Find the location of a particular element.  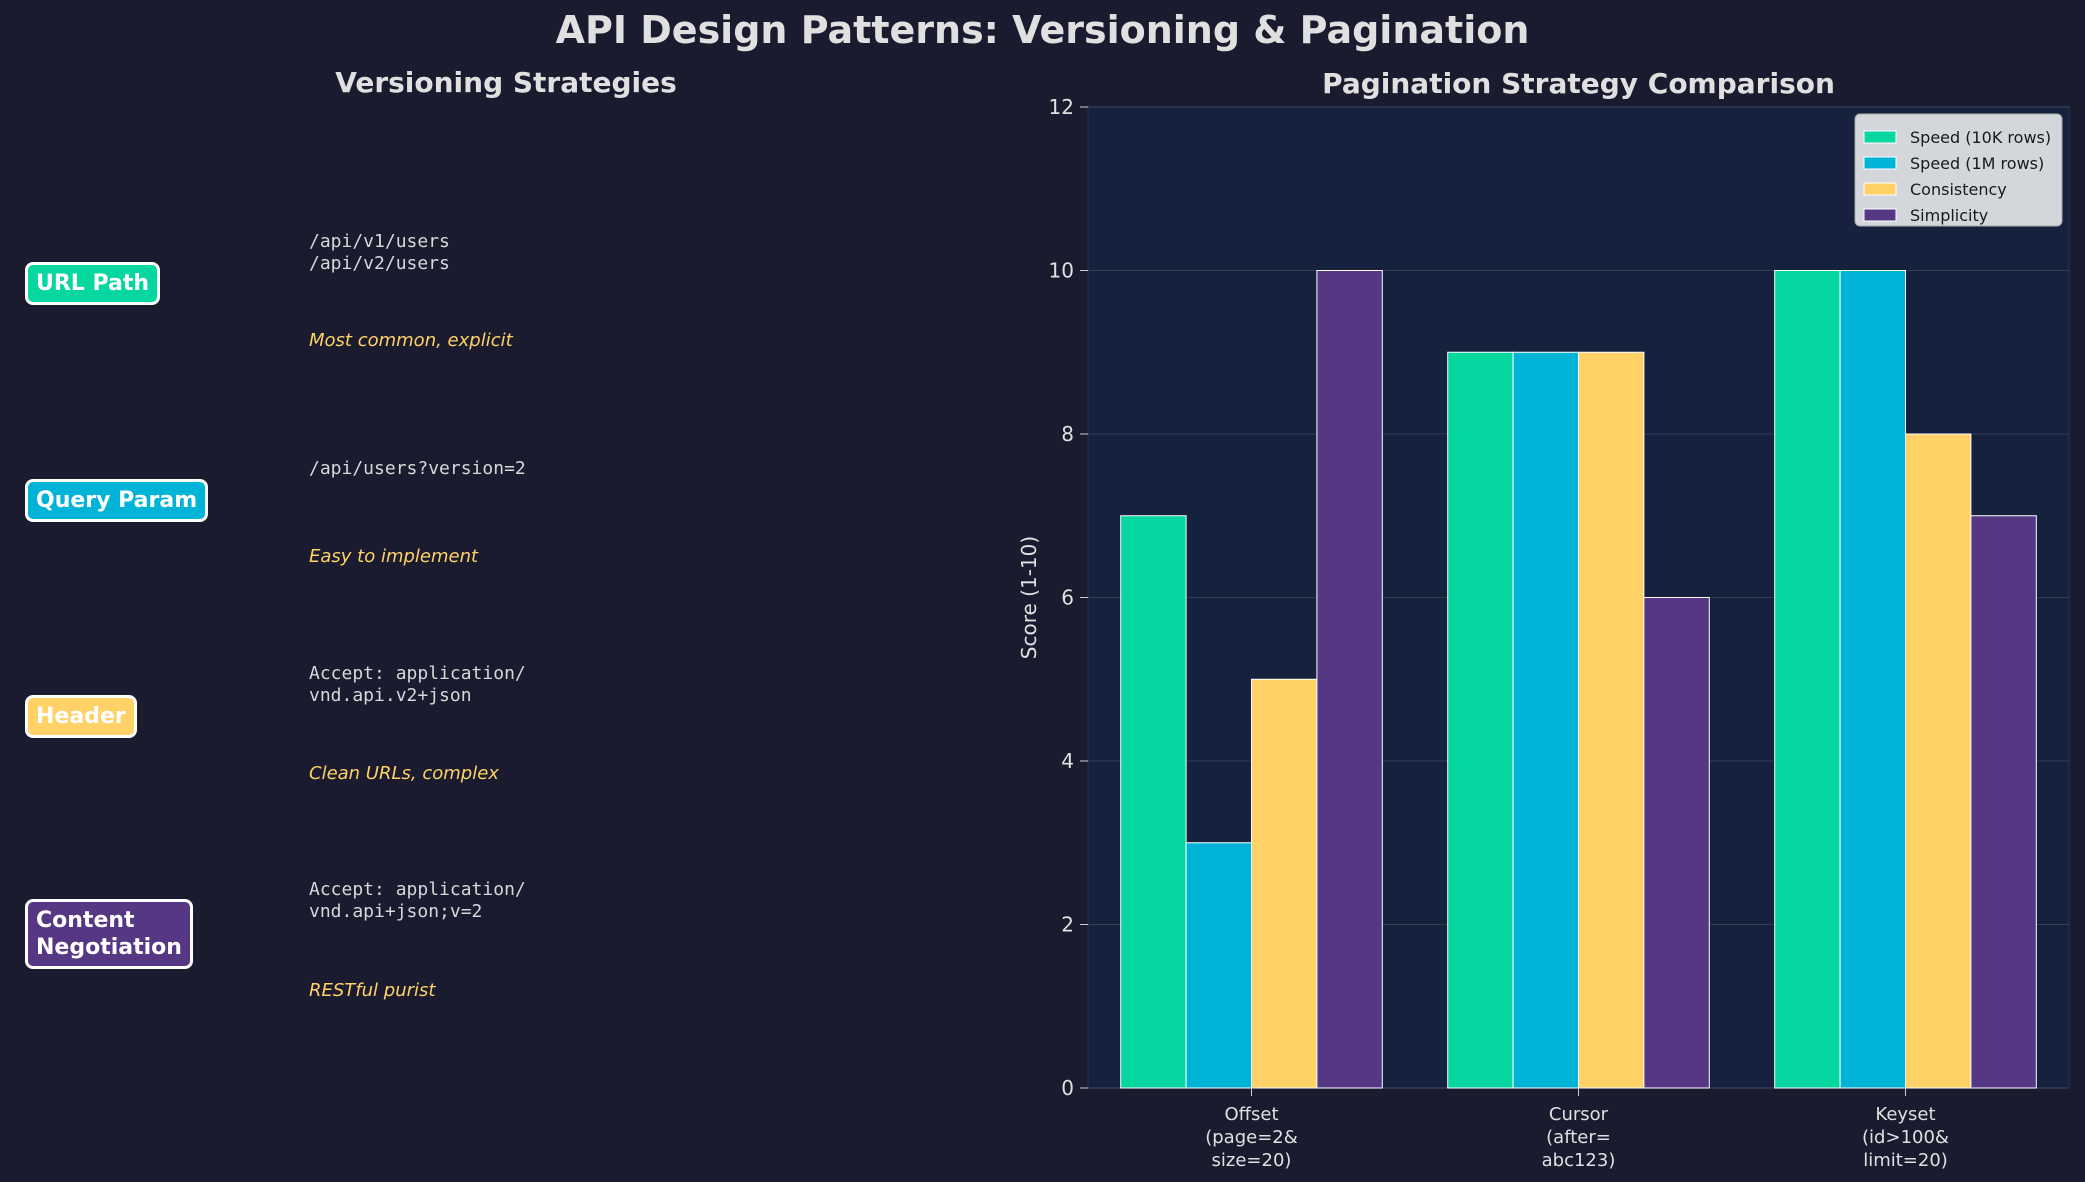

legend-label-0: Speed (10K rows) is located at coordinates (1980, 137).